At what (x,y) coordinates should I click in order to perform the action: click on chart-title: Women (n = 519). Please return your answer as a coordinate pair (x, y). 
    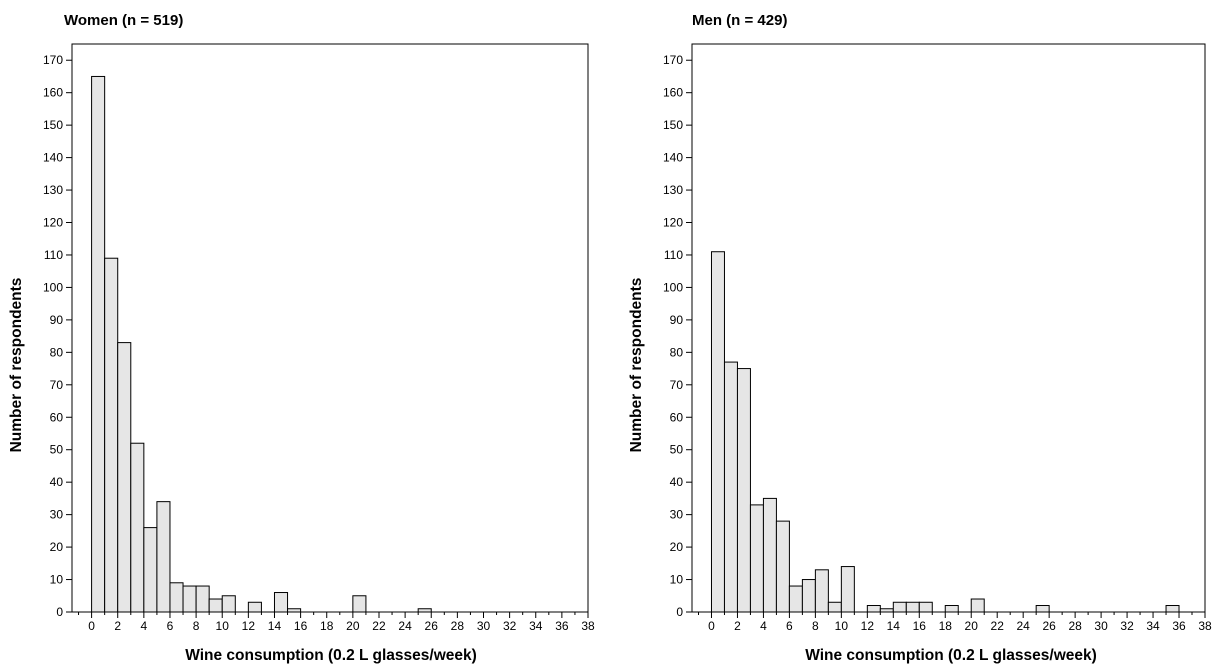
    Looking at the image, I should click on (124, 20).